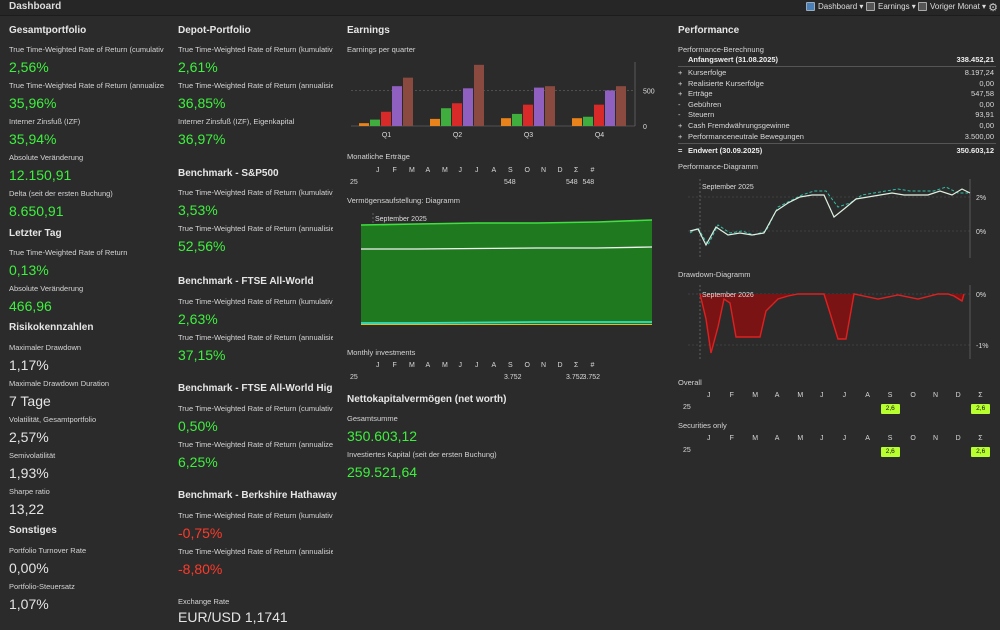  I want to click on period-menu-button: Voriger Monat ▾, so click(952, 6).